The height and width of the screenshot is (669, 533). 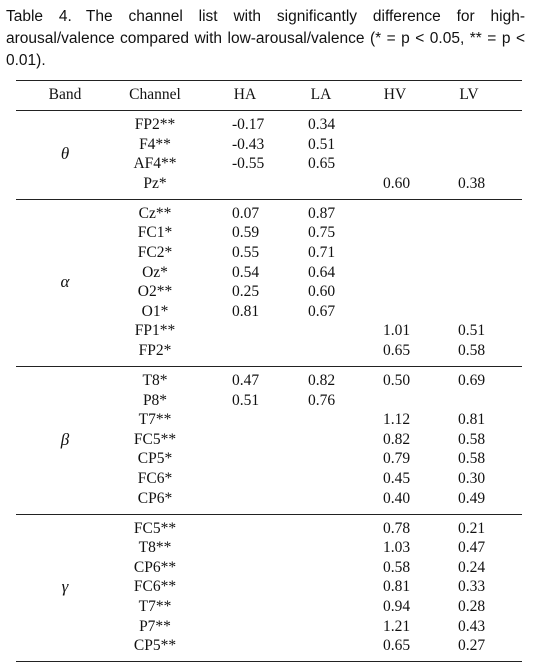 I want to click on channel: O2**, so click(x=155, y=292).